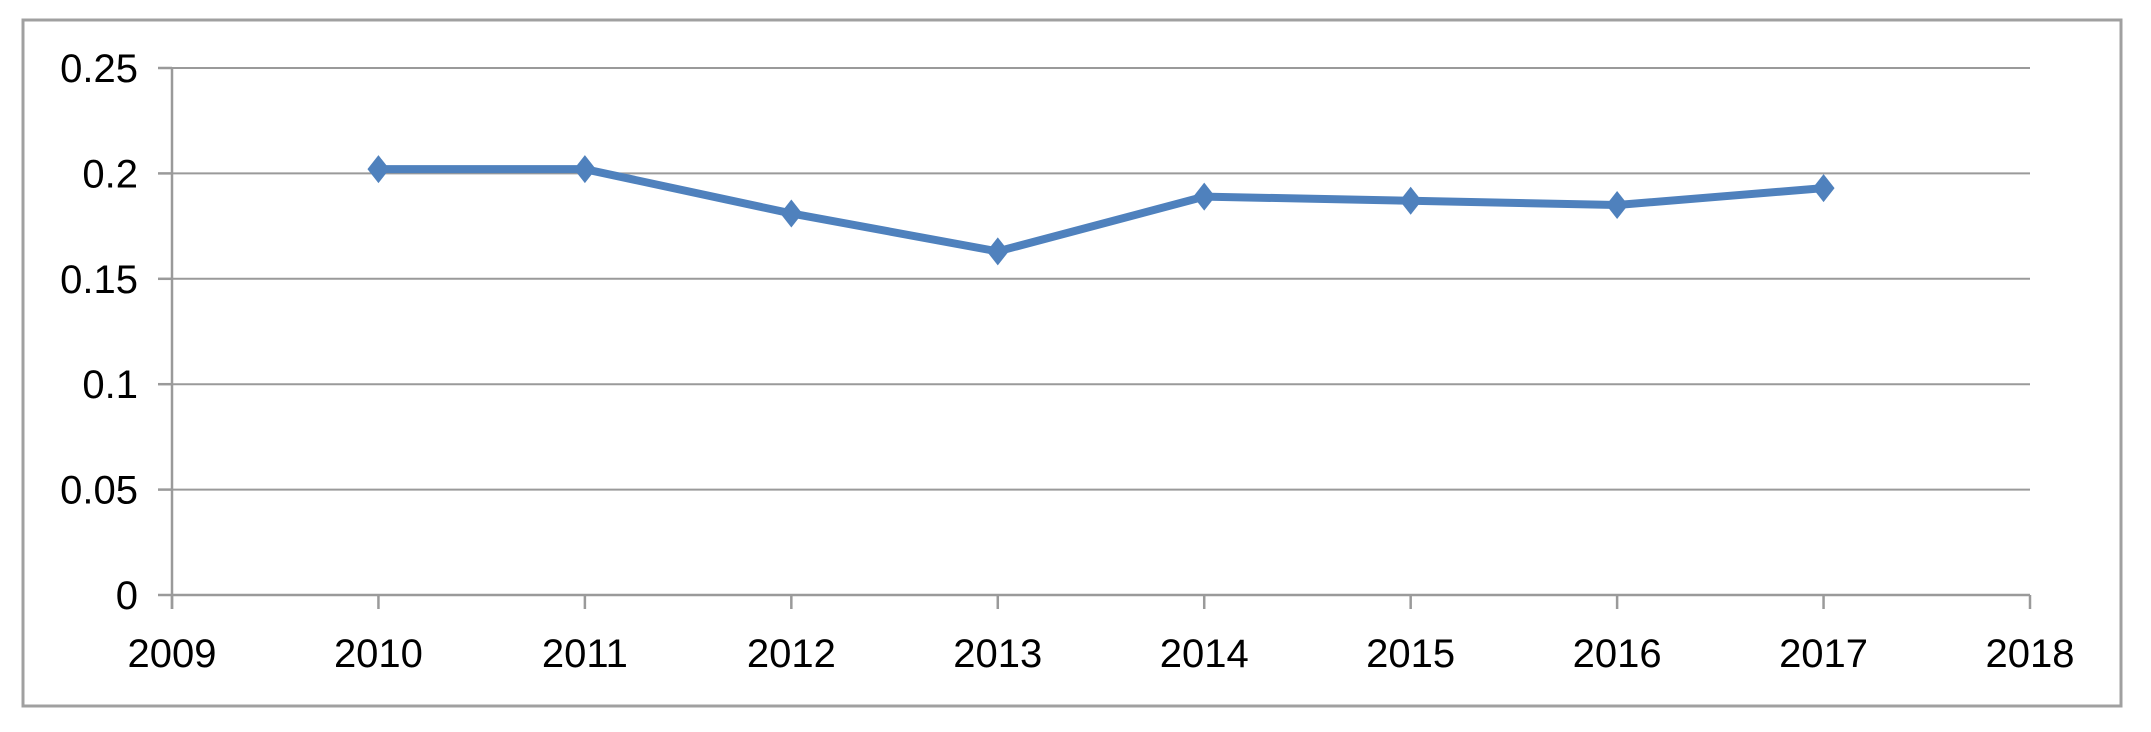 The height and width of the screenshot is (732, 2151). What do you see at coordinates (99, 491) in the screenshot?
I see `y-tick-label: 0.05` at bounding box center [99, 491].